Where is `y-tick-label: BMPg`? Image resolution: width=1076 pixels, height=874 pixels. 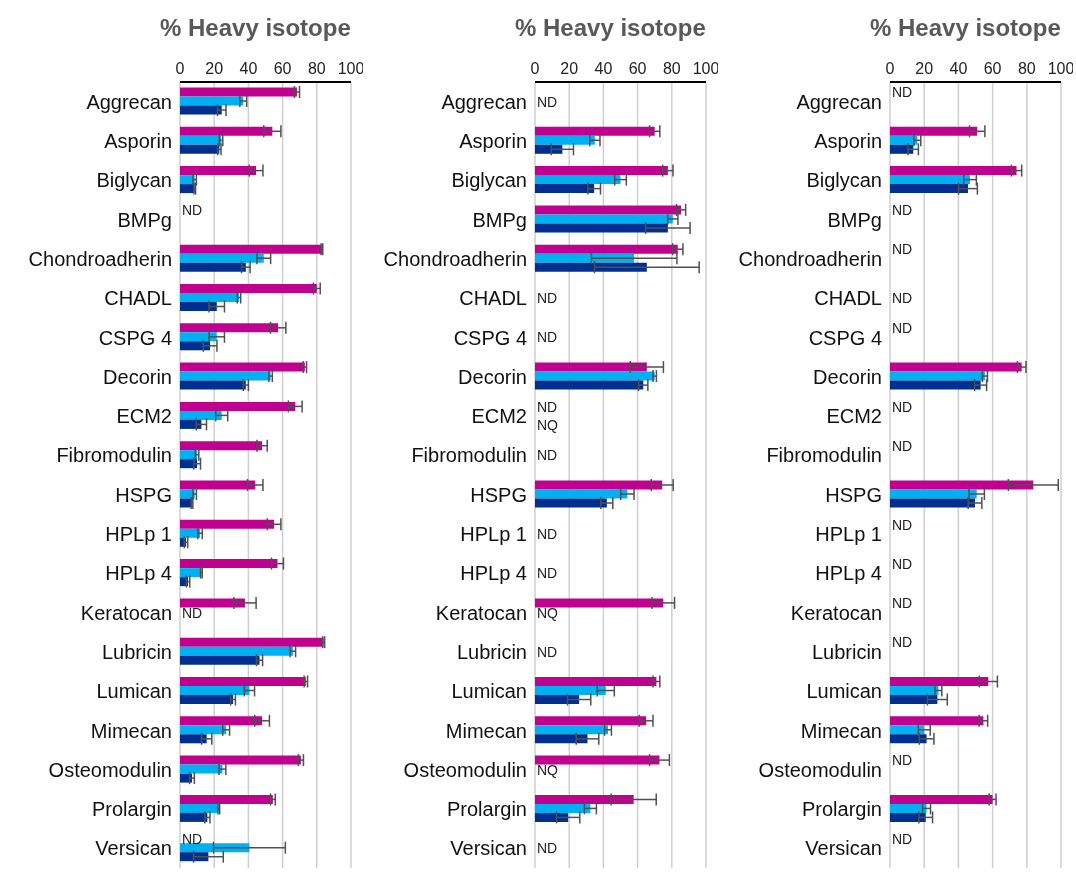
y-tick-label: BMPg is located at coordinates (854, 219).